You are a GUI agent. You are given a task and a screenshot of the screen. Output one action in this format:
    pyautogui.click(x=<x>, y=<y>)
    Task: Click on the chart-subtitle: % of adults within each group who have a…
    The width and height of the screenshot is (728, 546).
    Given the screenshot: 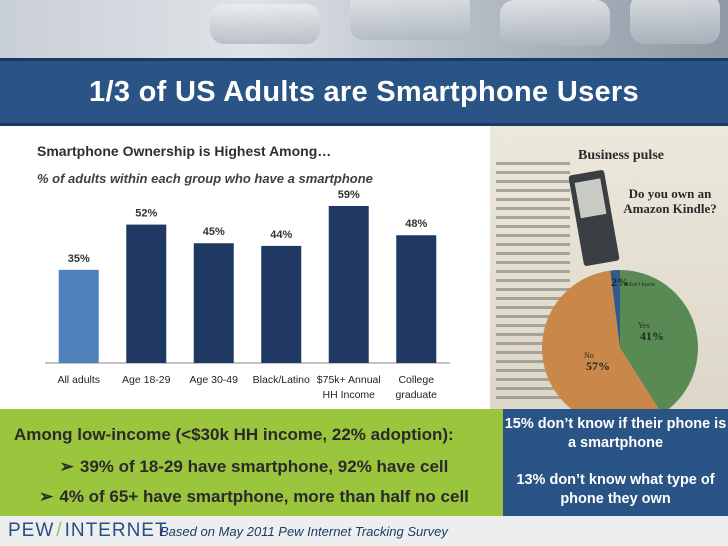 What is the action you would take?
    pyautogui.click(x=205, y=178)
    